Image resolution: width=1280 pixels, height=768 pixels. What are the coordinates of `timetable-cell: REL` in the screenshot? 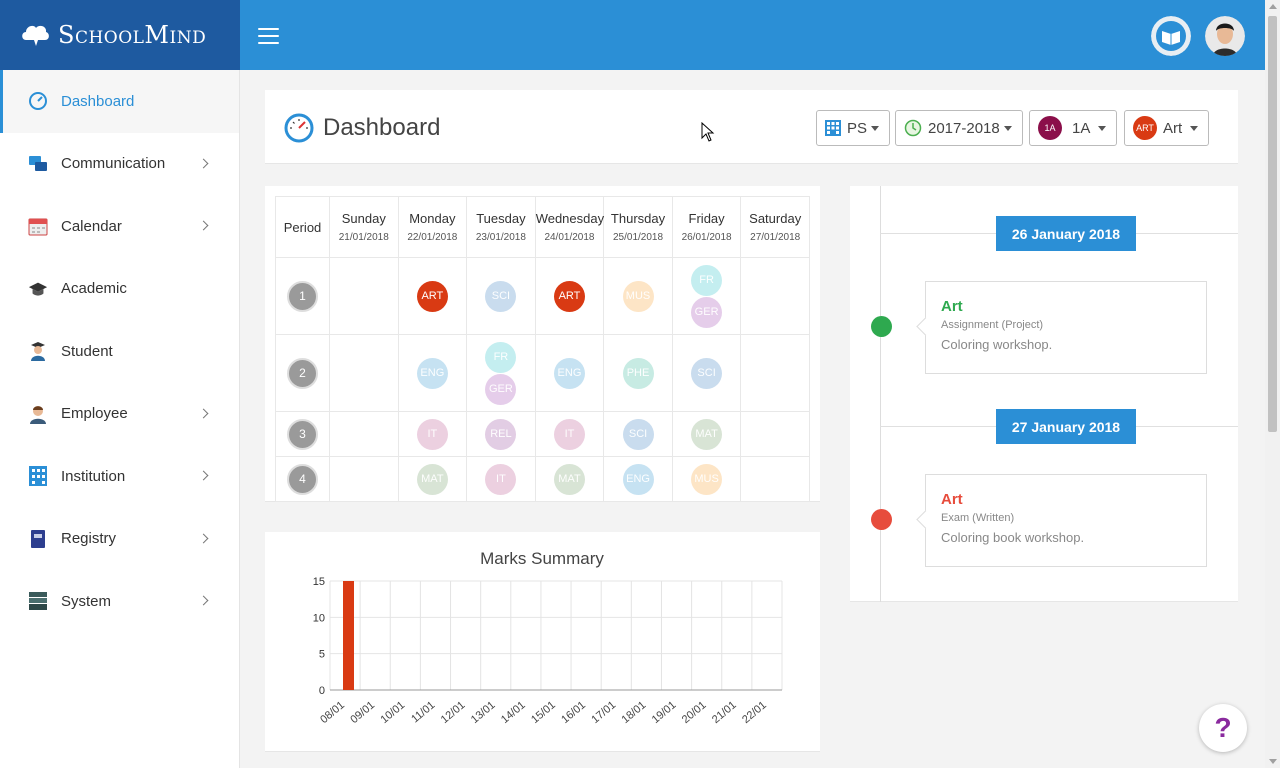 It's located at (501, 434).